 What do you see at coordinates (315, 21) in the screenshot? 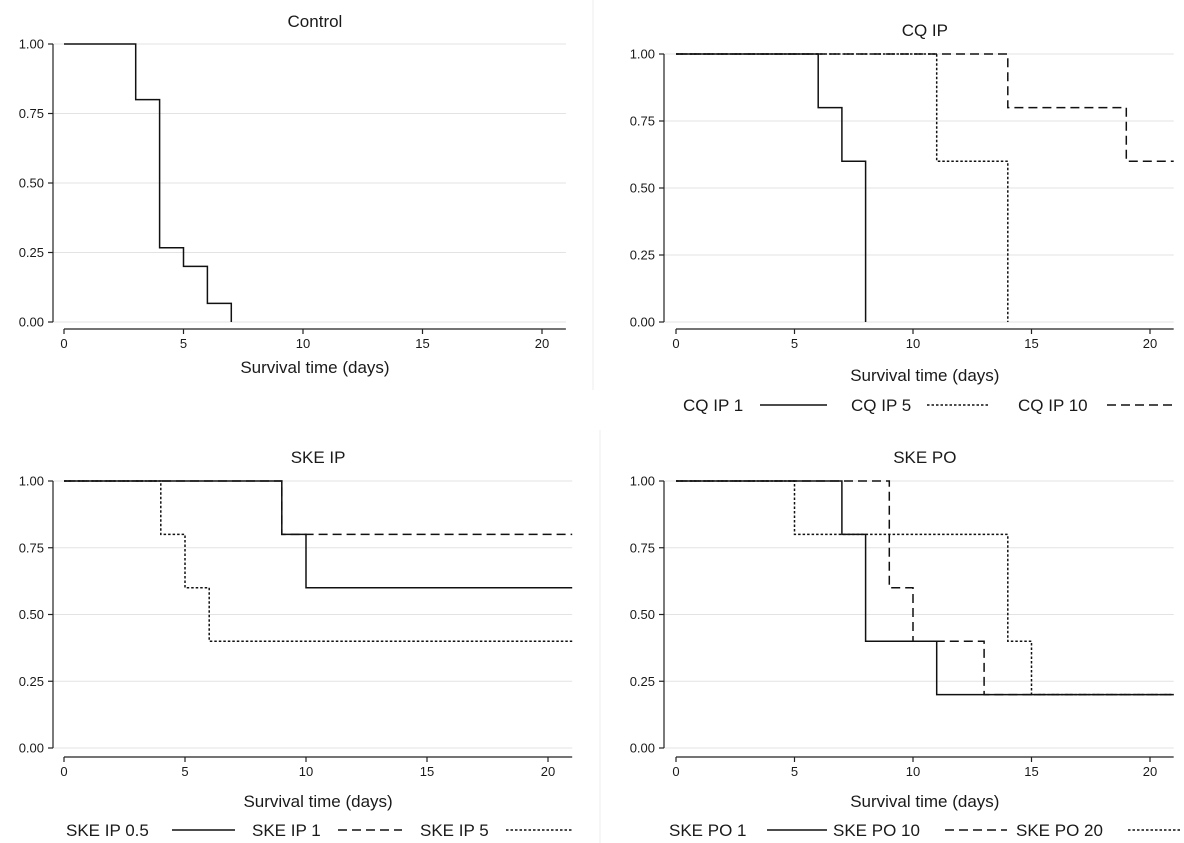
I see `panel-title: Control` at bounding box center [315, 21].